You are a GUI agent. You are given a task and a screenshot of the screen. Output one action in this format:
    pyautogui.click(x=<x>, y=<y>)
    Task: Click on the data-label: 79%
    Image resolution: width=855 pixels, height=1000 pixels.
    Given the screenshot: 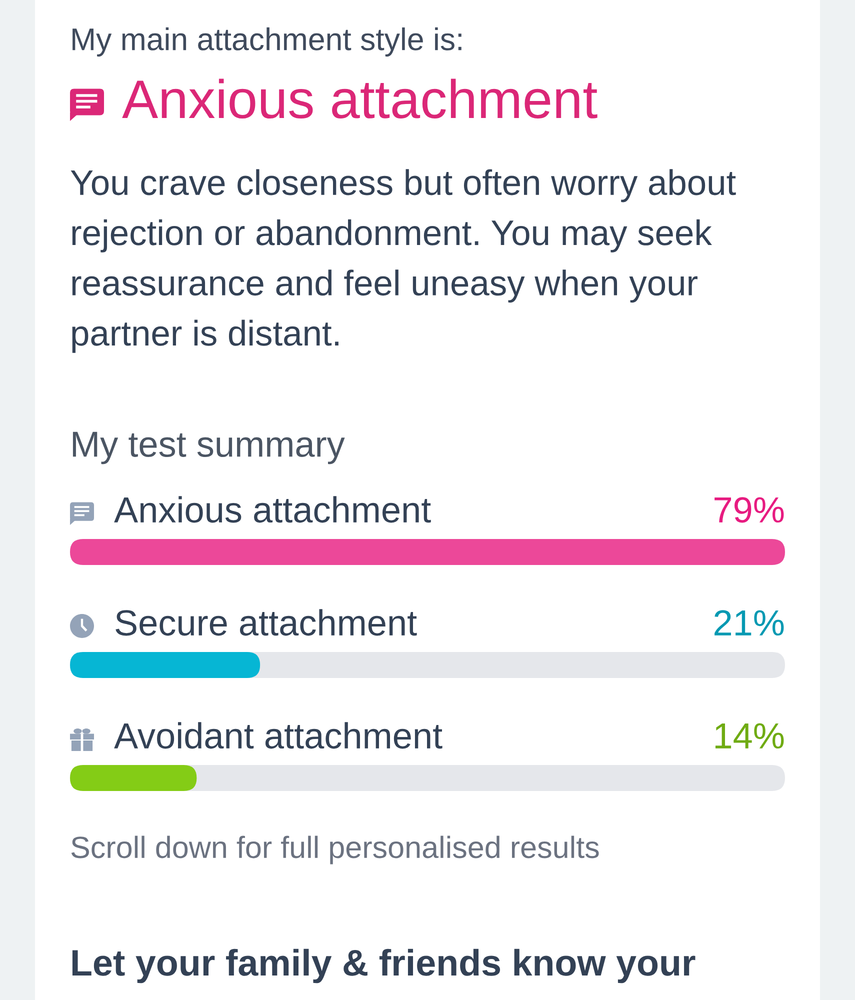 What is the action you would take?
    pyautogui.click(x=749, y=510)
    